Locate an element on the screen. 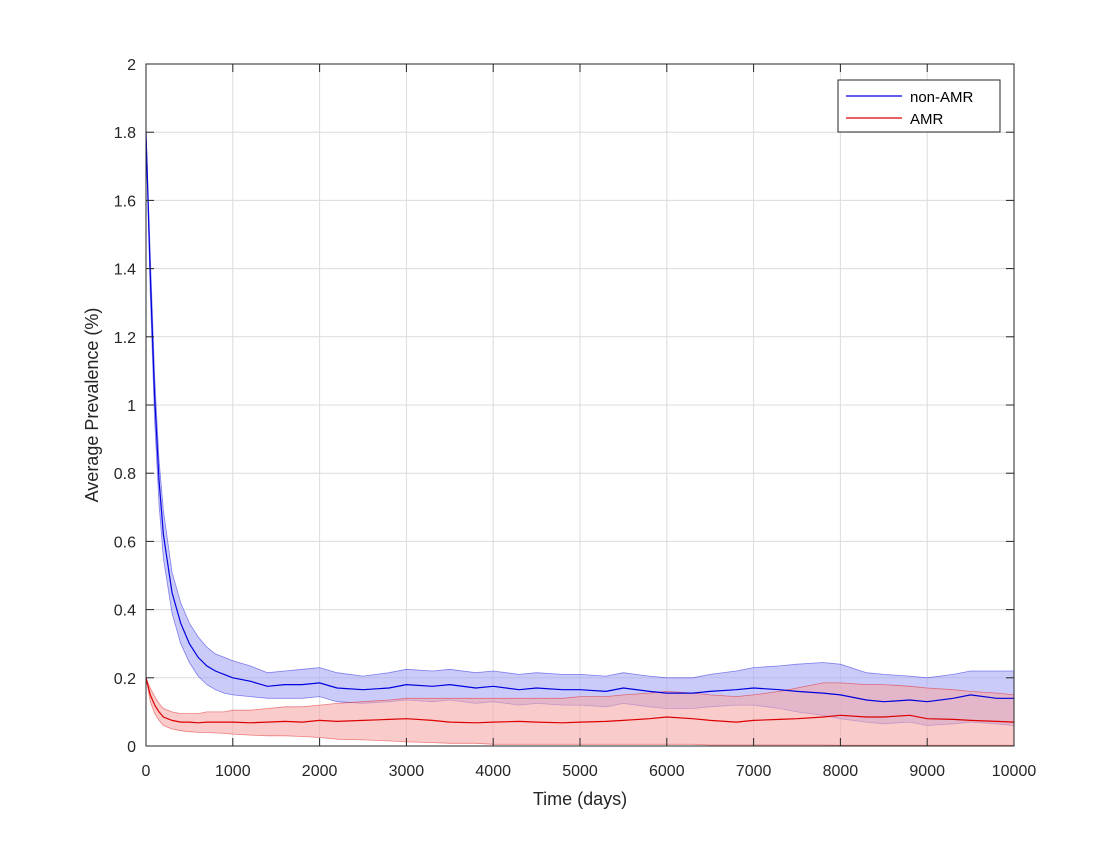  x-tick-label: 7000 is located at coordinates (754, 771).